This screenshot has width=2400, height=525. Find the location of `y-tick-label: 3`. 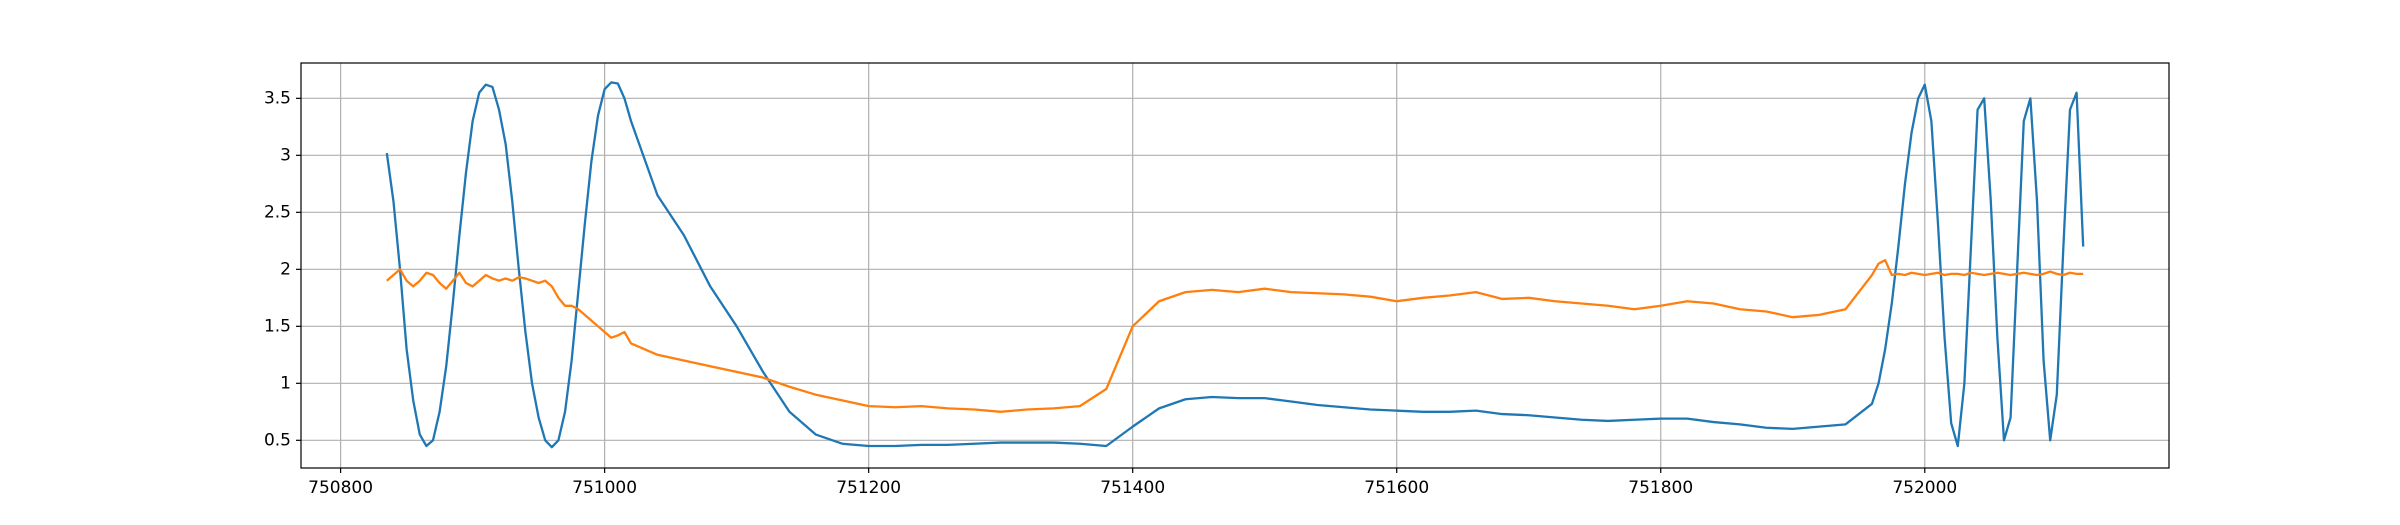

y-tick-label: 3 is located at coordinates (285, 155).